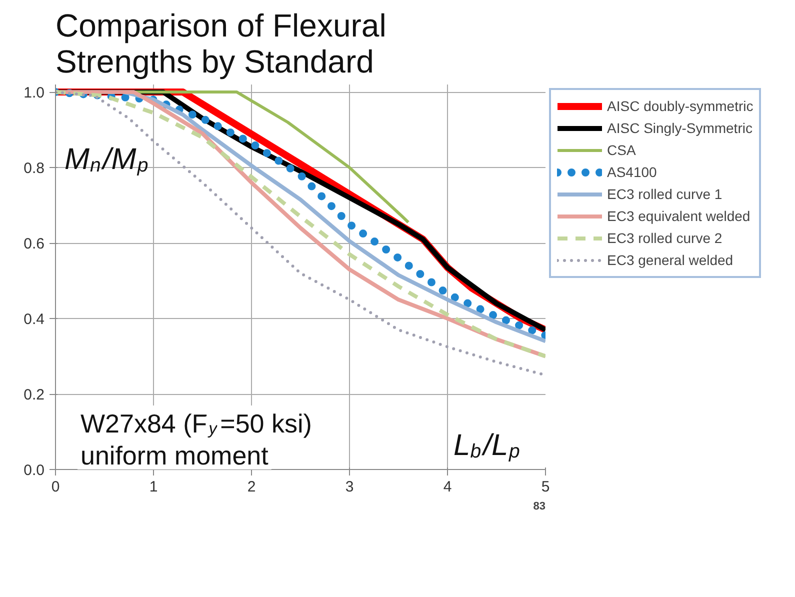 This screenshot has width=795, height=597. What do you see at coordinates (447, 487) in the screenshot?
I see `x-tick-label: 4` at bounding box center [447, 487].